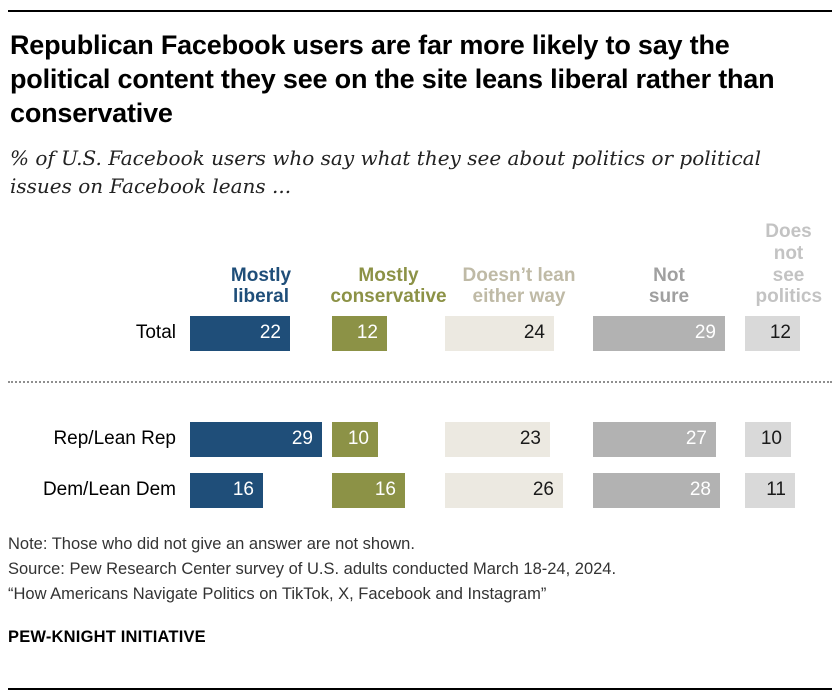 Image resolution: width=840 pixels, height=700 pixels. I want to click on bar-does-not-see-politics: 11, so click(770, 490).